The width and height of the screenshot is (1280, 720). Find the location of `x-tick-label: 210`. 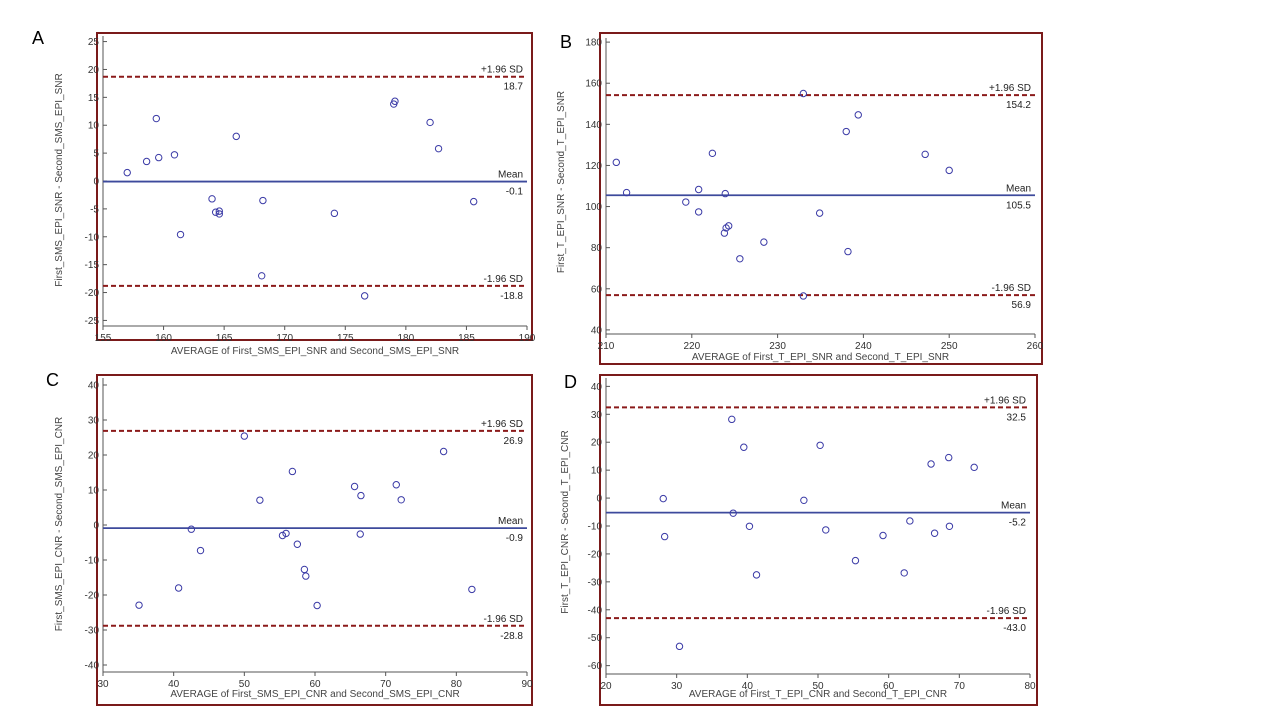

x-tick-label: 210 is located at coordinates (606, 346).